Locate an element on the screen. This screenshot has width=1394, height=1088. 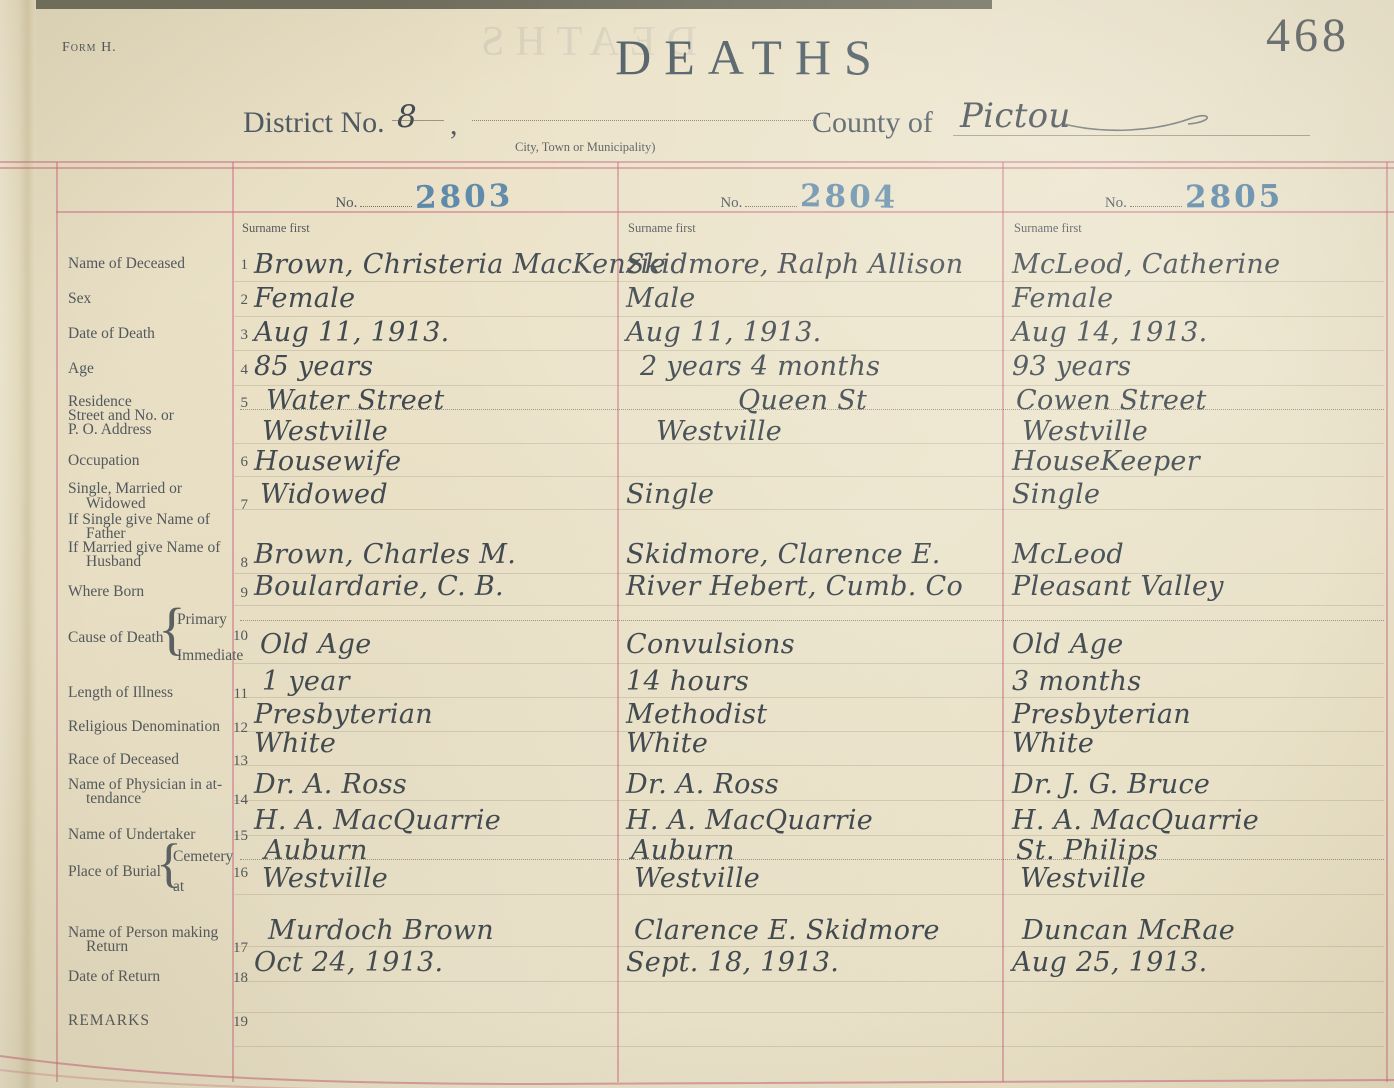
row-number: 13 is located at coordinates (240, 761).